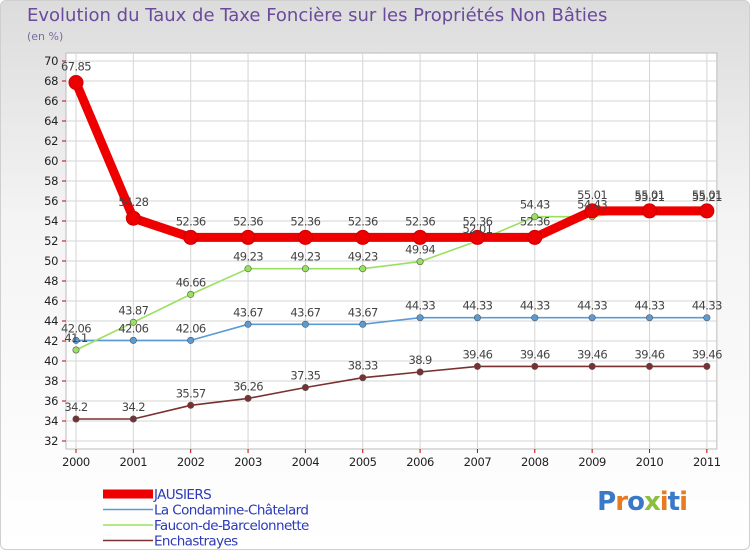  Describe the element at coordinates (642, 502) in the screenshot. I see `proxiti-logo: Proxiti` at that location.